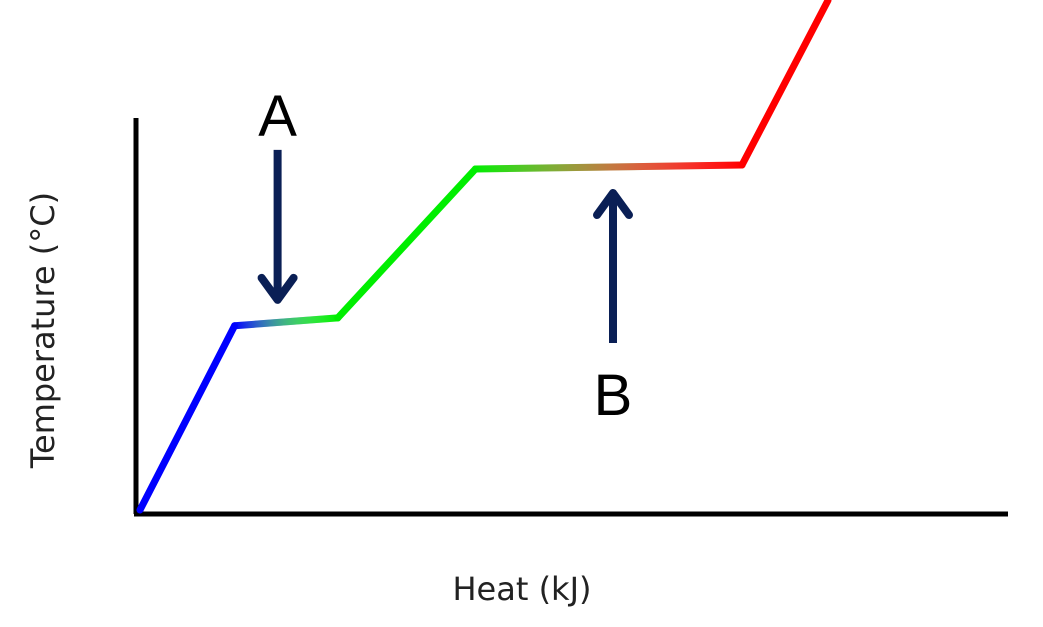 This screenshot has height=627, width=1043. What do you see at coordinates (277, 116) in the screenshot?
I see `label-a: A` at bounding box center [277, 116].